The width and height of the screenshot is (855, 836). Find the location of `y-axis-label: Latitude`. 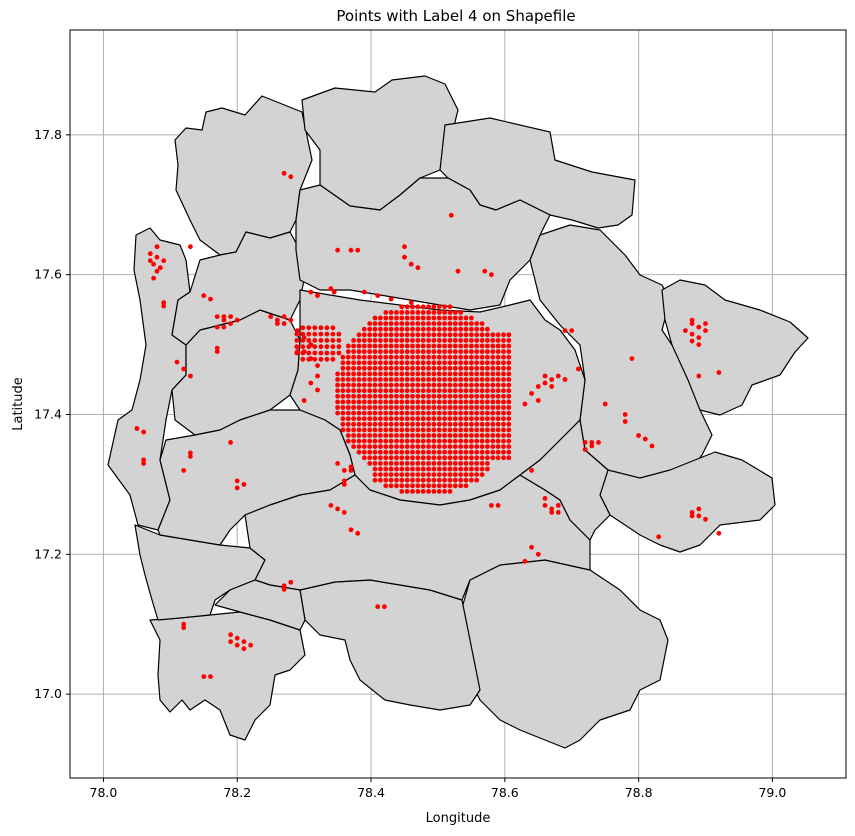

y-axis-label: Latitude is located at coordinates (18, 404).